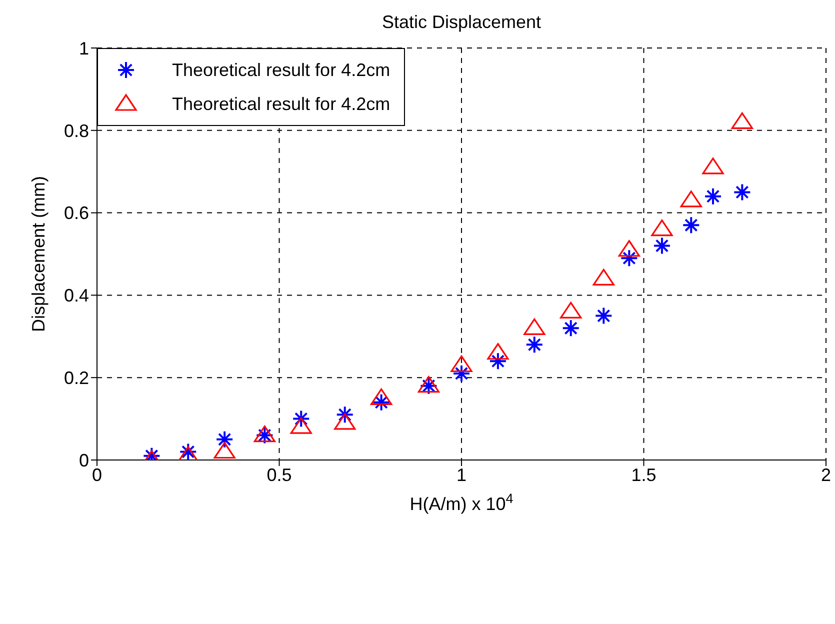 The height and width of the screenshot is (624, 835). I want to click on chart-title: Static Displacement, so click(461, 22).